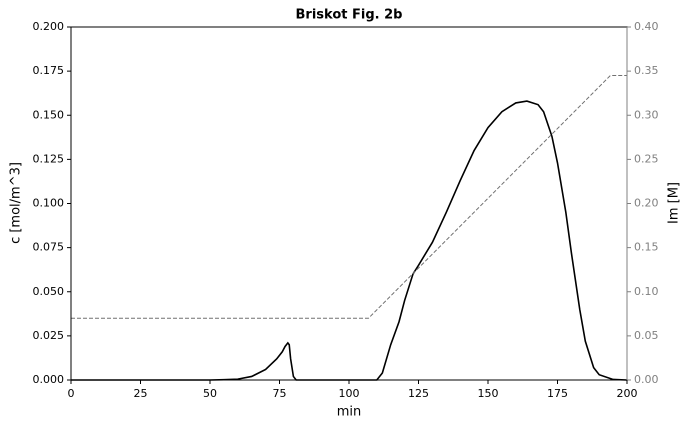 The width and height of the screenshot is (690, 431). I want to click on y2-tick-label: 0.25, so click(646, 158).